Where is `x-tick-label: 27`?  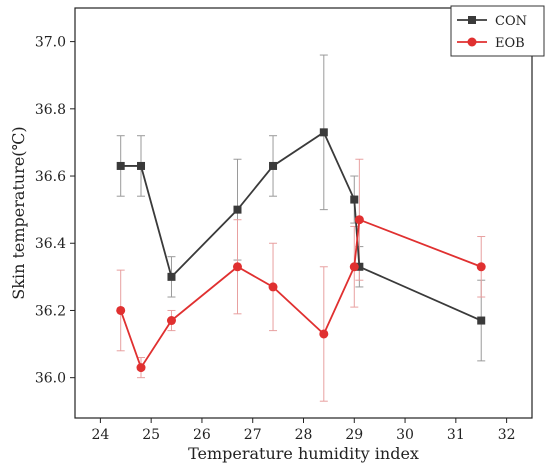 x-tick-label: 27 is located at coordinates (253, 435).